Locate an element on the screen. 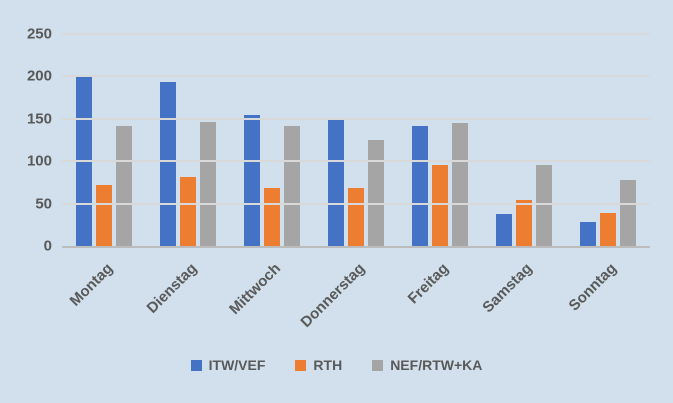 The width and height of the screenshot is (673, 403). bar-nef-rtw-ka-montag is located at coordinates (124, 186).